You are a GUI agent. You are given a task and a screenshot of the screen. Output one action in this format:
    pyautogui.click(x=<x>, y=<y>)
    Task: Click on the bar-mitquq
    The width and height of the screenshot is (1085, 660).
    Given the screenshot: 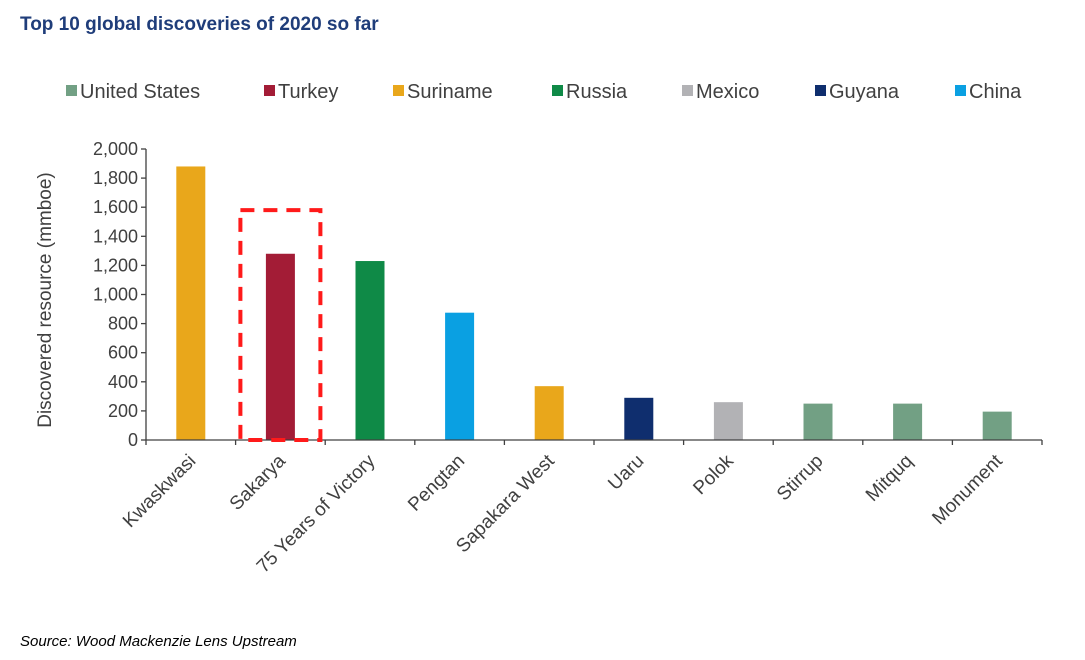 What is the action you would take?
    pyautogui.click(x=908, y=421)
    